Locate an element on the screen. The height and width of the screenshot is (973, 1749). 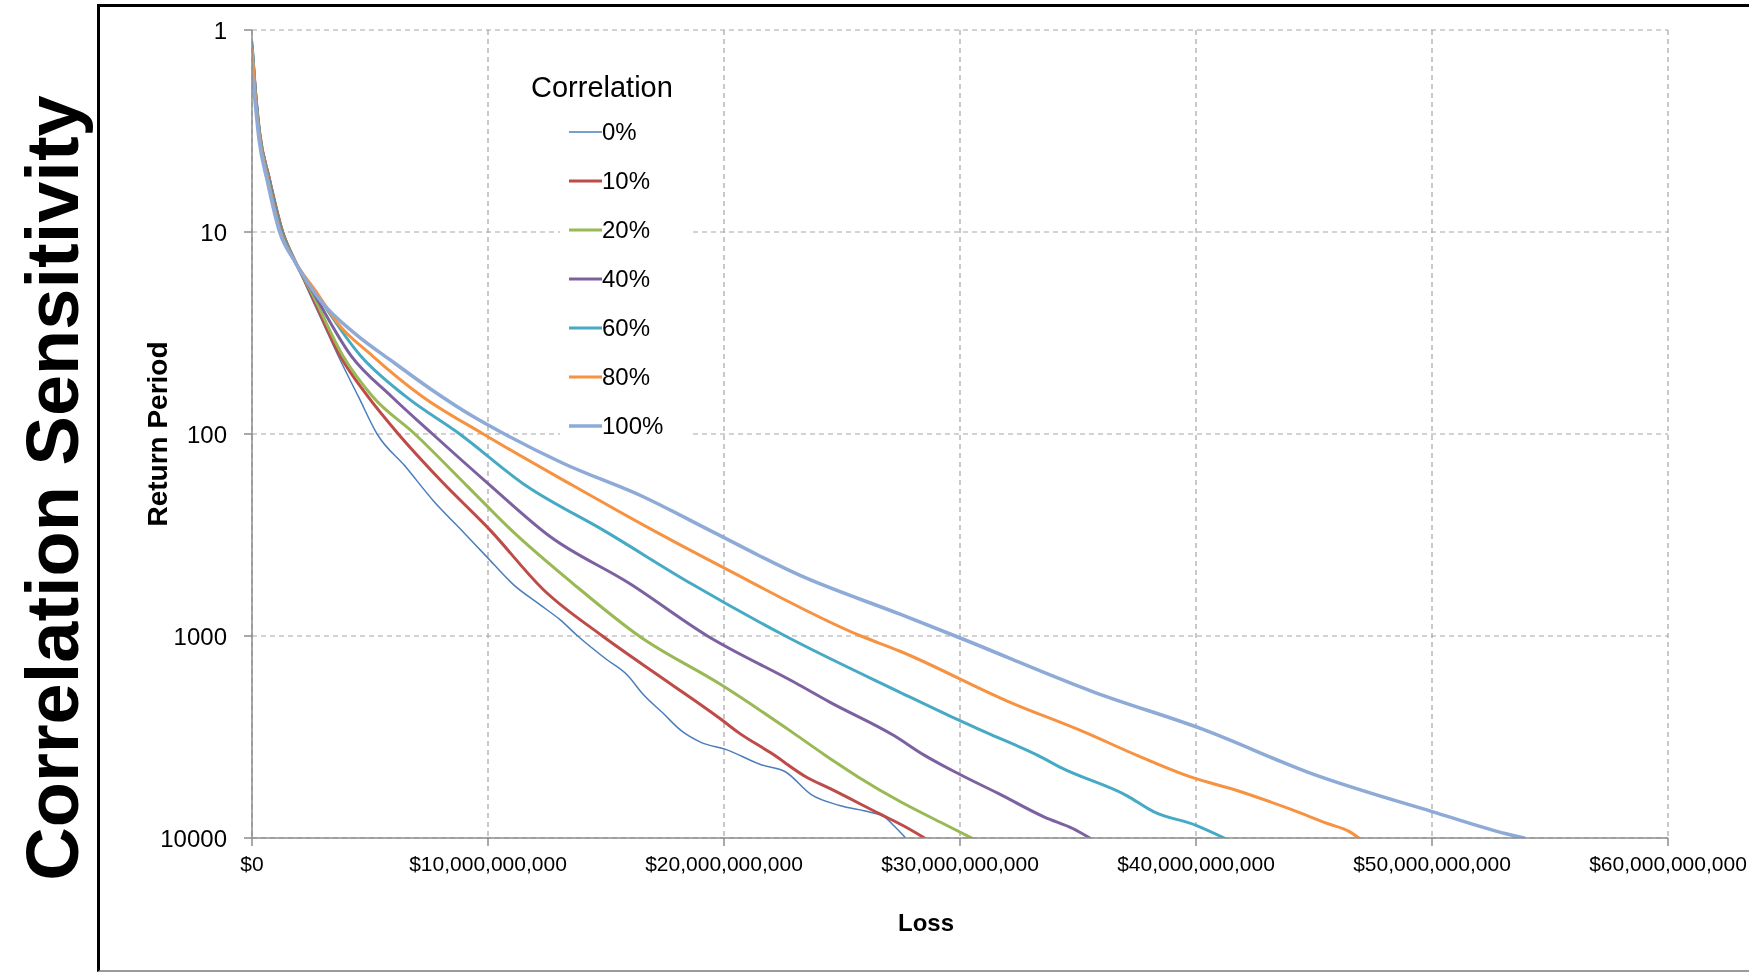
y-tick-label: 10 is located at coordinates (213, 232).